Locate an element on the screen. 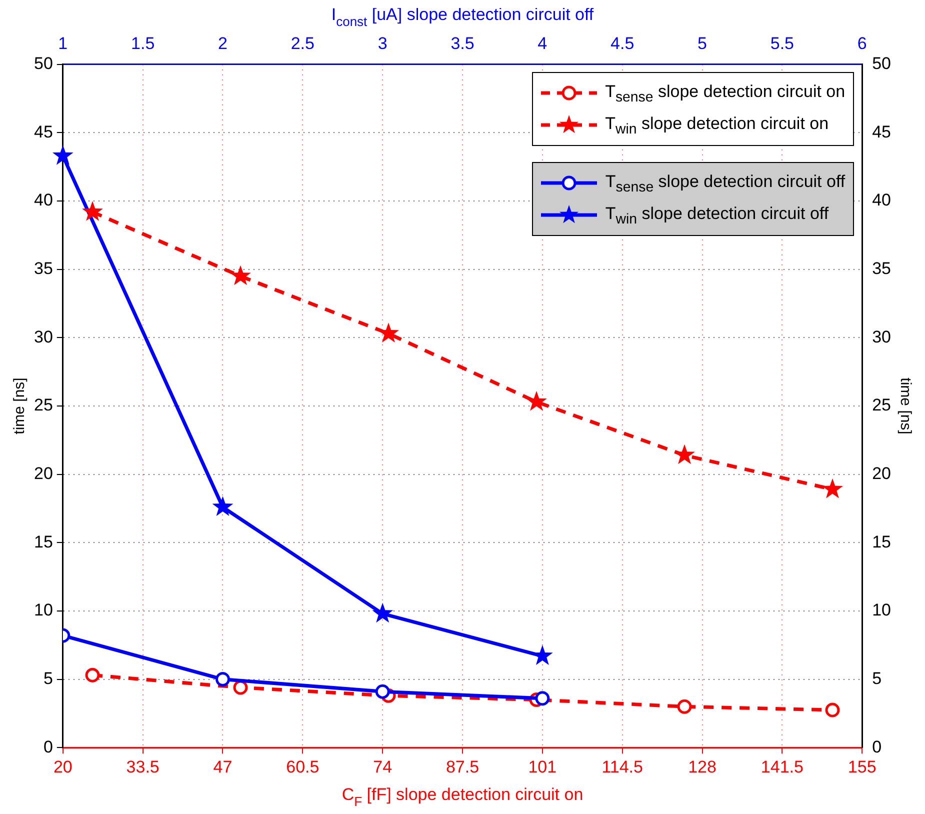 The height and width of the screenshot is (814, 925). x2-tick-label: 4.5 is located at coordinates (622, 43).